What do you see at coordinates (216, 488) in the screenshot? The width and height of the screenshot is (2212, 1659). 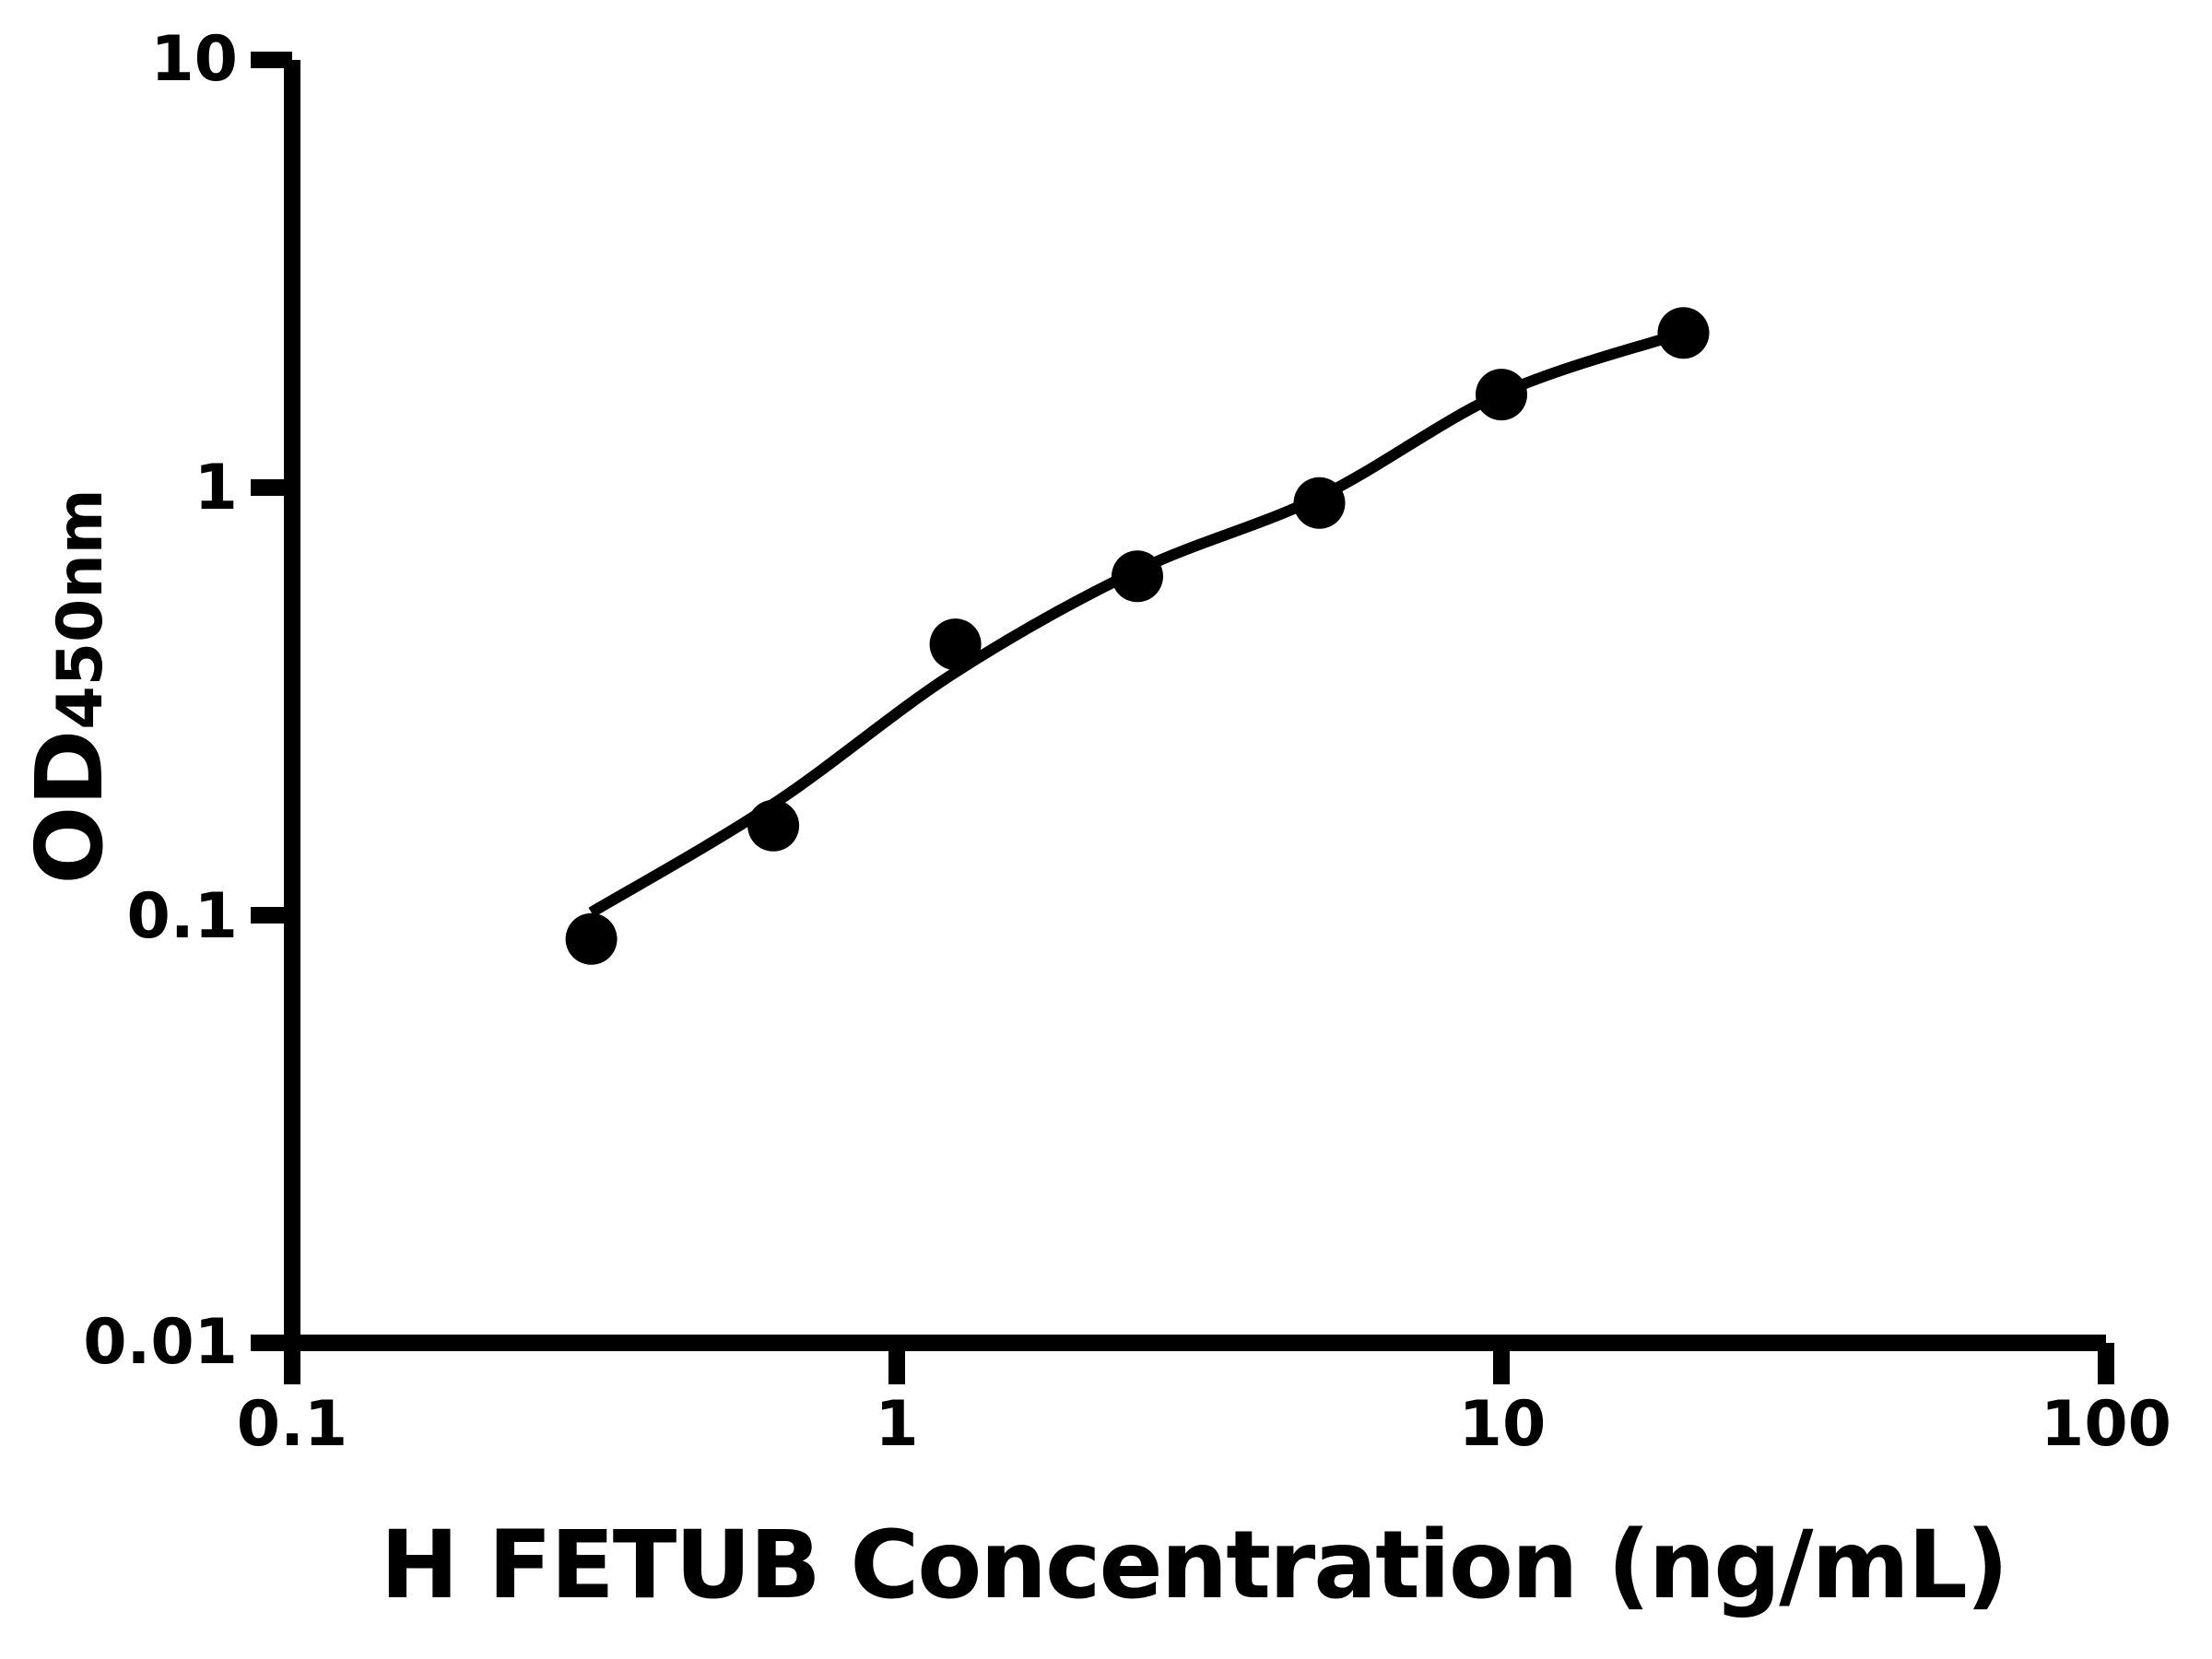 I see `y-tick-label-1: 1` at bounding box center [216, 488].